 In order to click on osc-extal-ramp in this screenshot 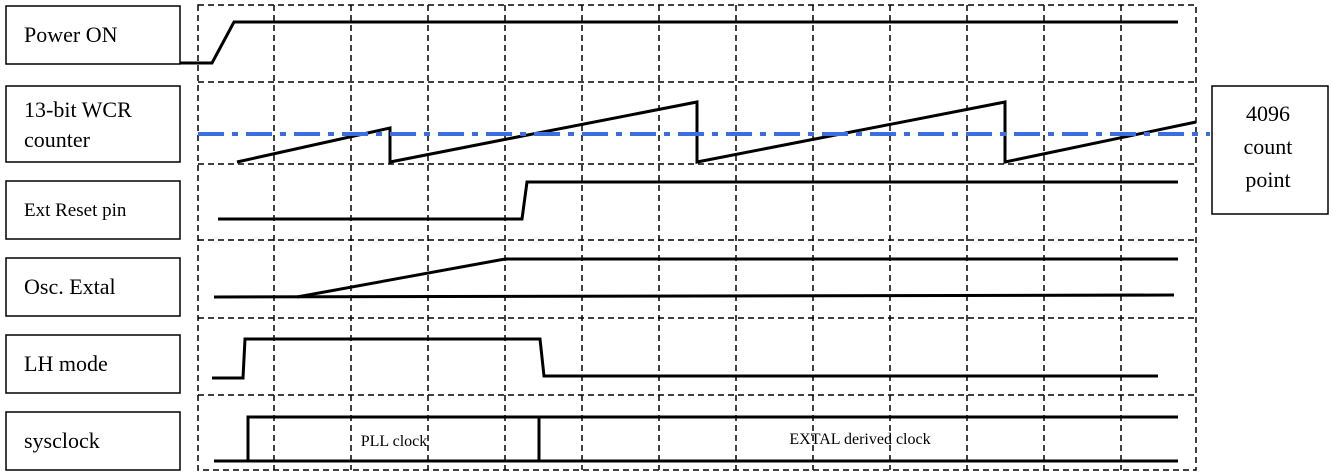, I will do `click(737, 278)`.